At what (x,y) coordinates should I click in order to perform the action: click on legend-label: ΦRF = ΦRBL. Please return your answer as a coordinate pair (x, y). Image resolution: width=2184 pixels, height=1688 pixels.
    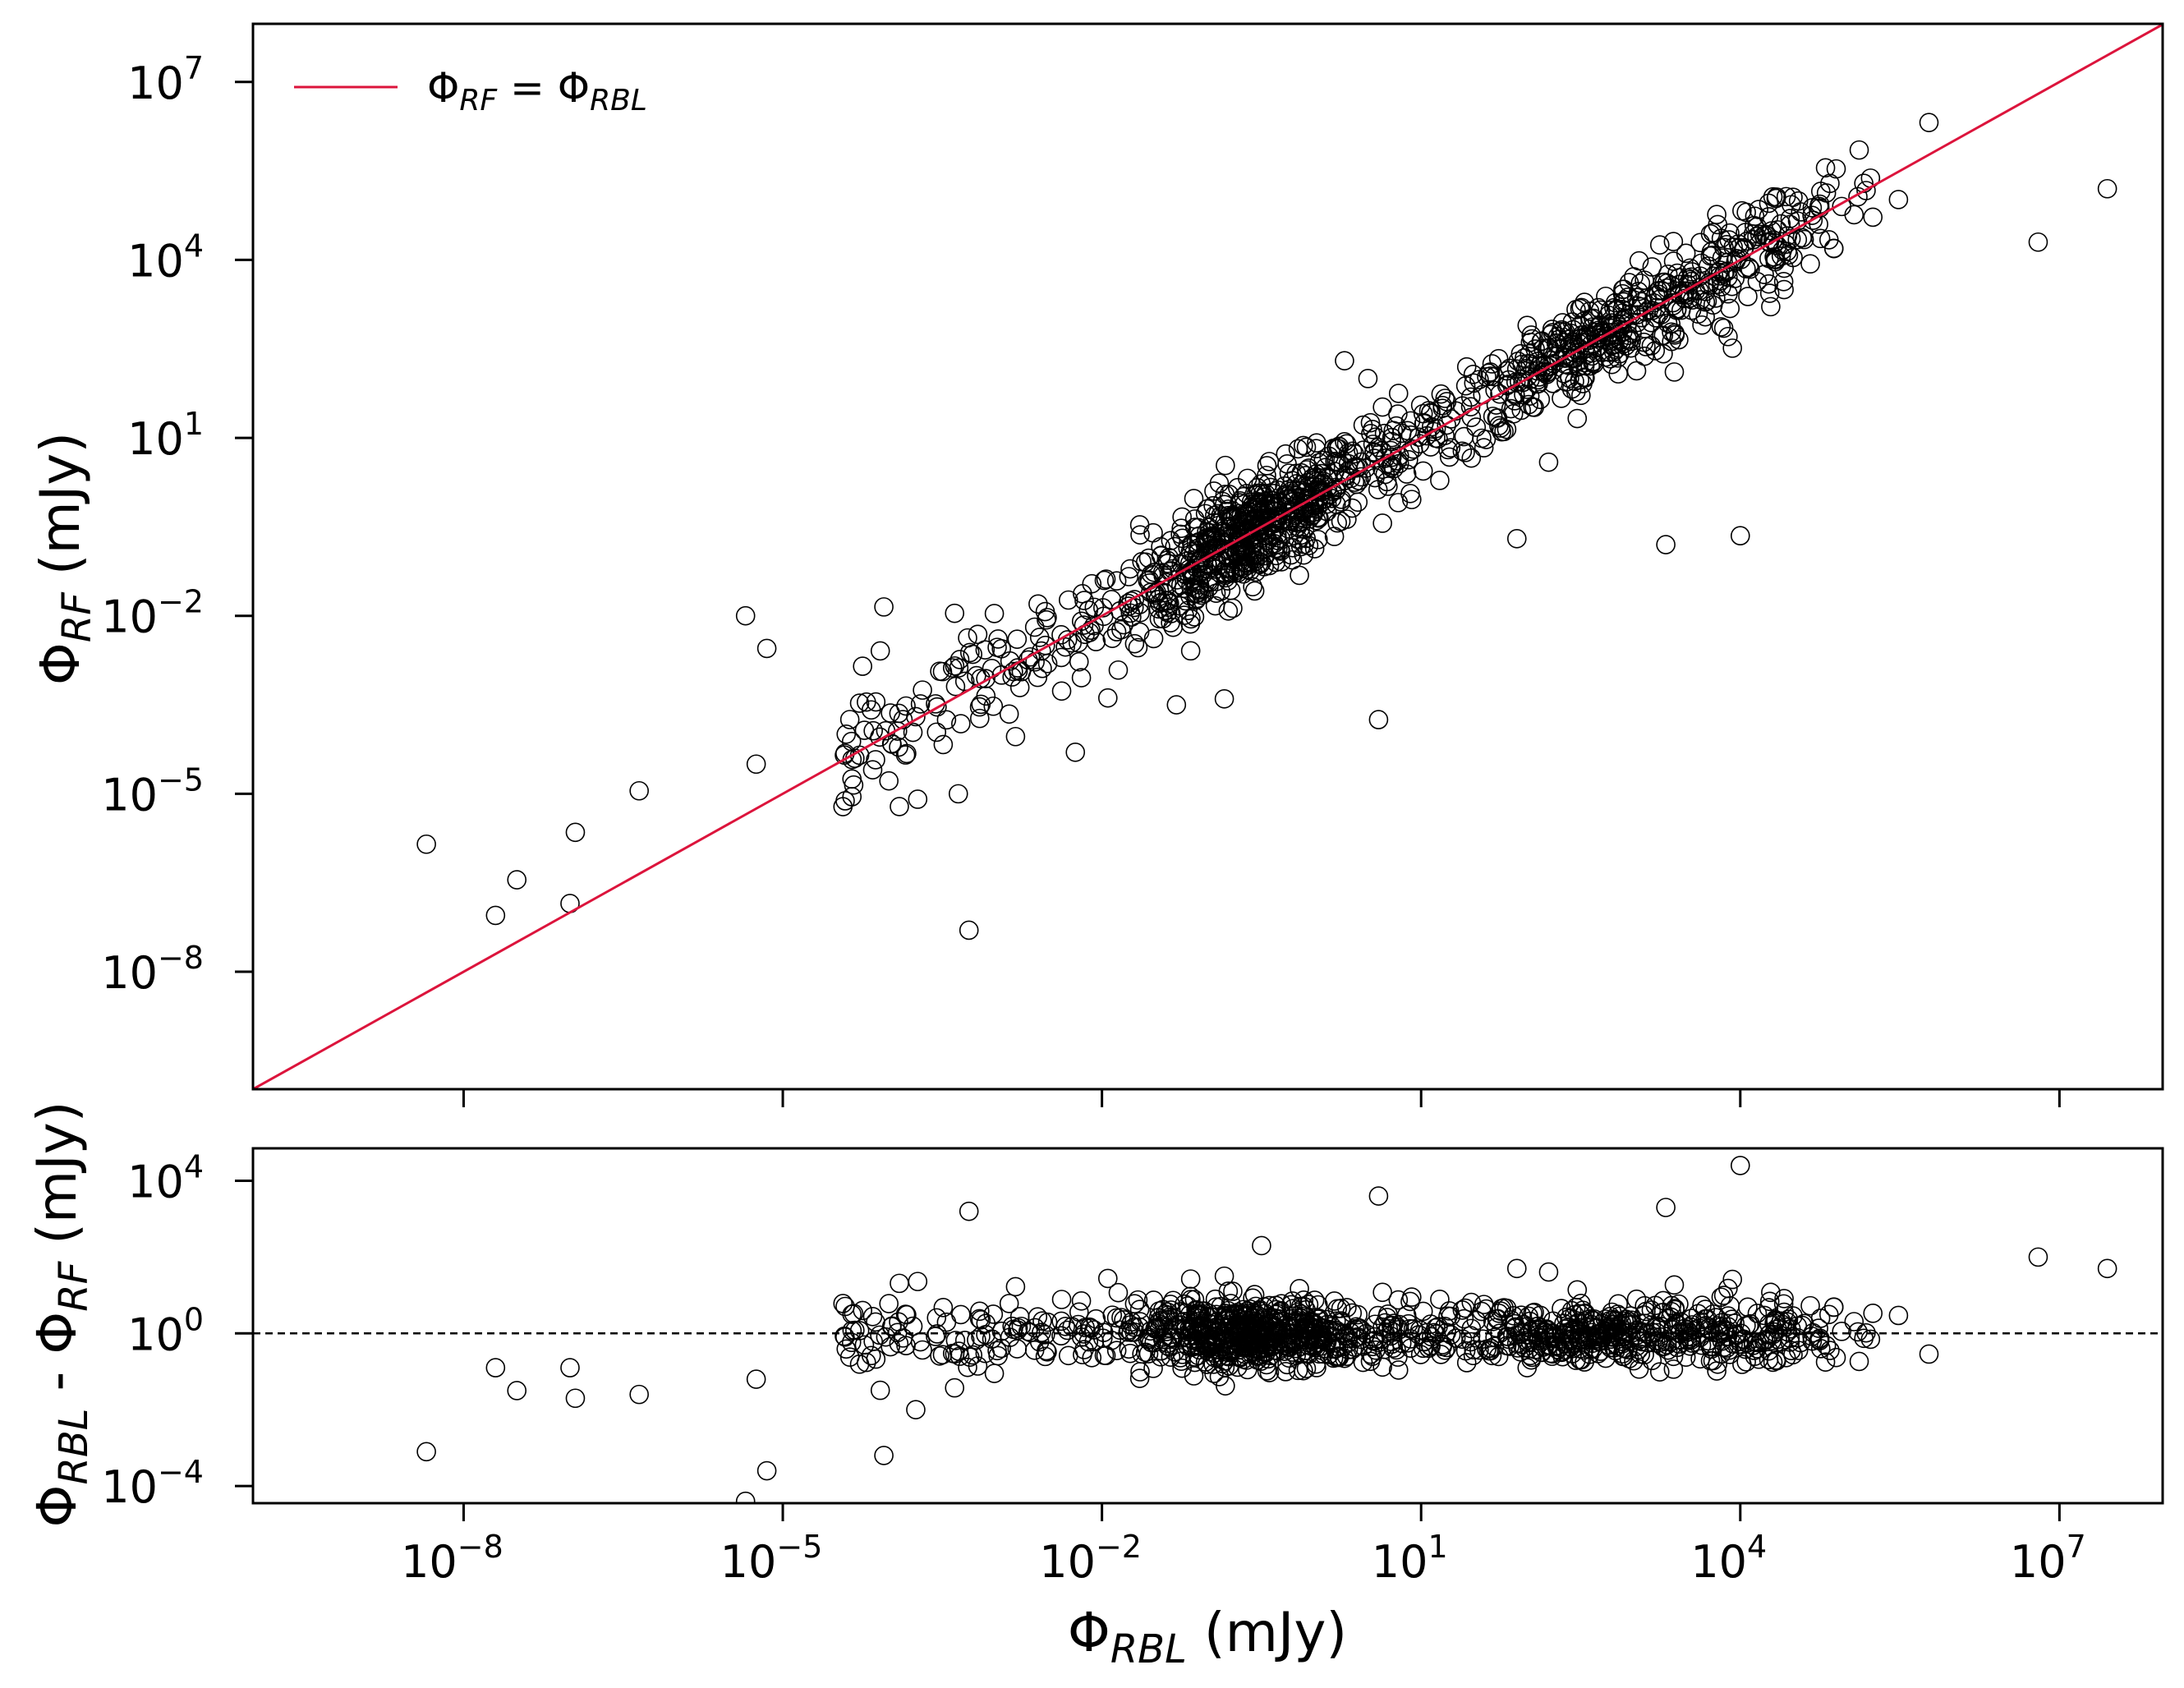
    Looking at the image, I should click on (537, 91).